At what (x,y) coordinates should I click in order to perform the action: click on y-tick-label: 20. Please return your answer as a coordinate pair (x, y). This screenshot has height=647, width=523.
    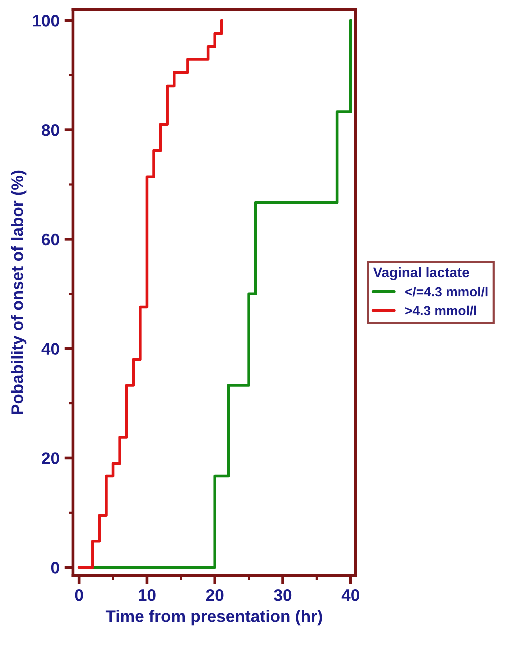
    Looking at the image, I should click on (51, 458).